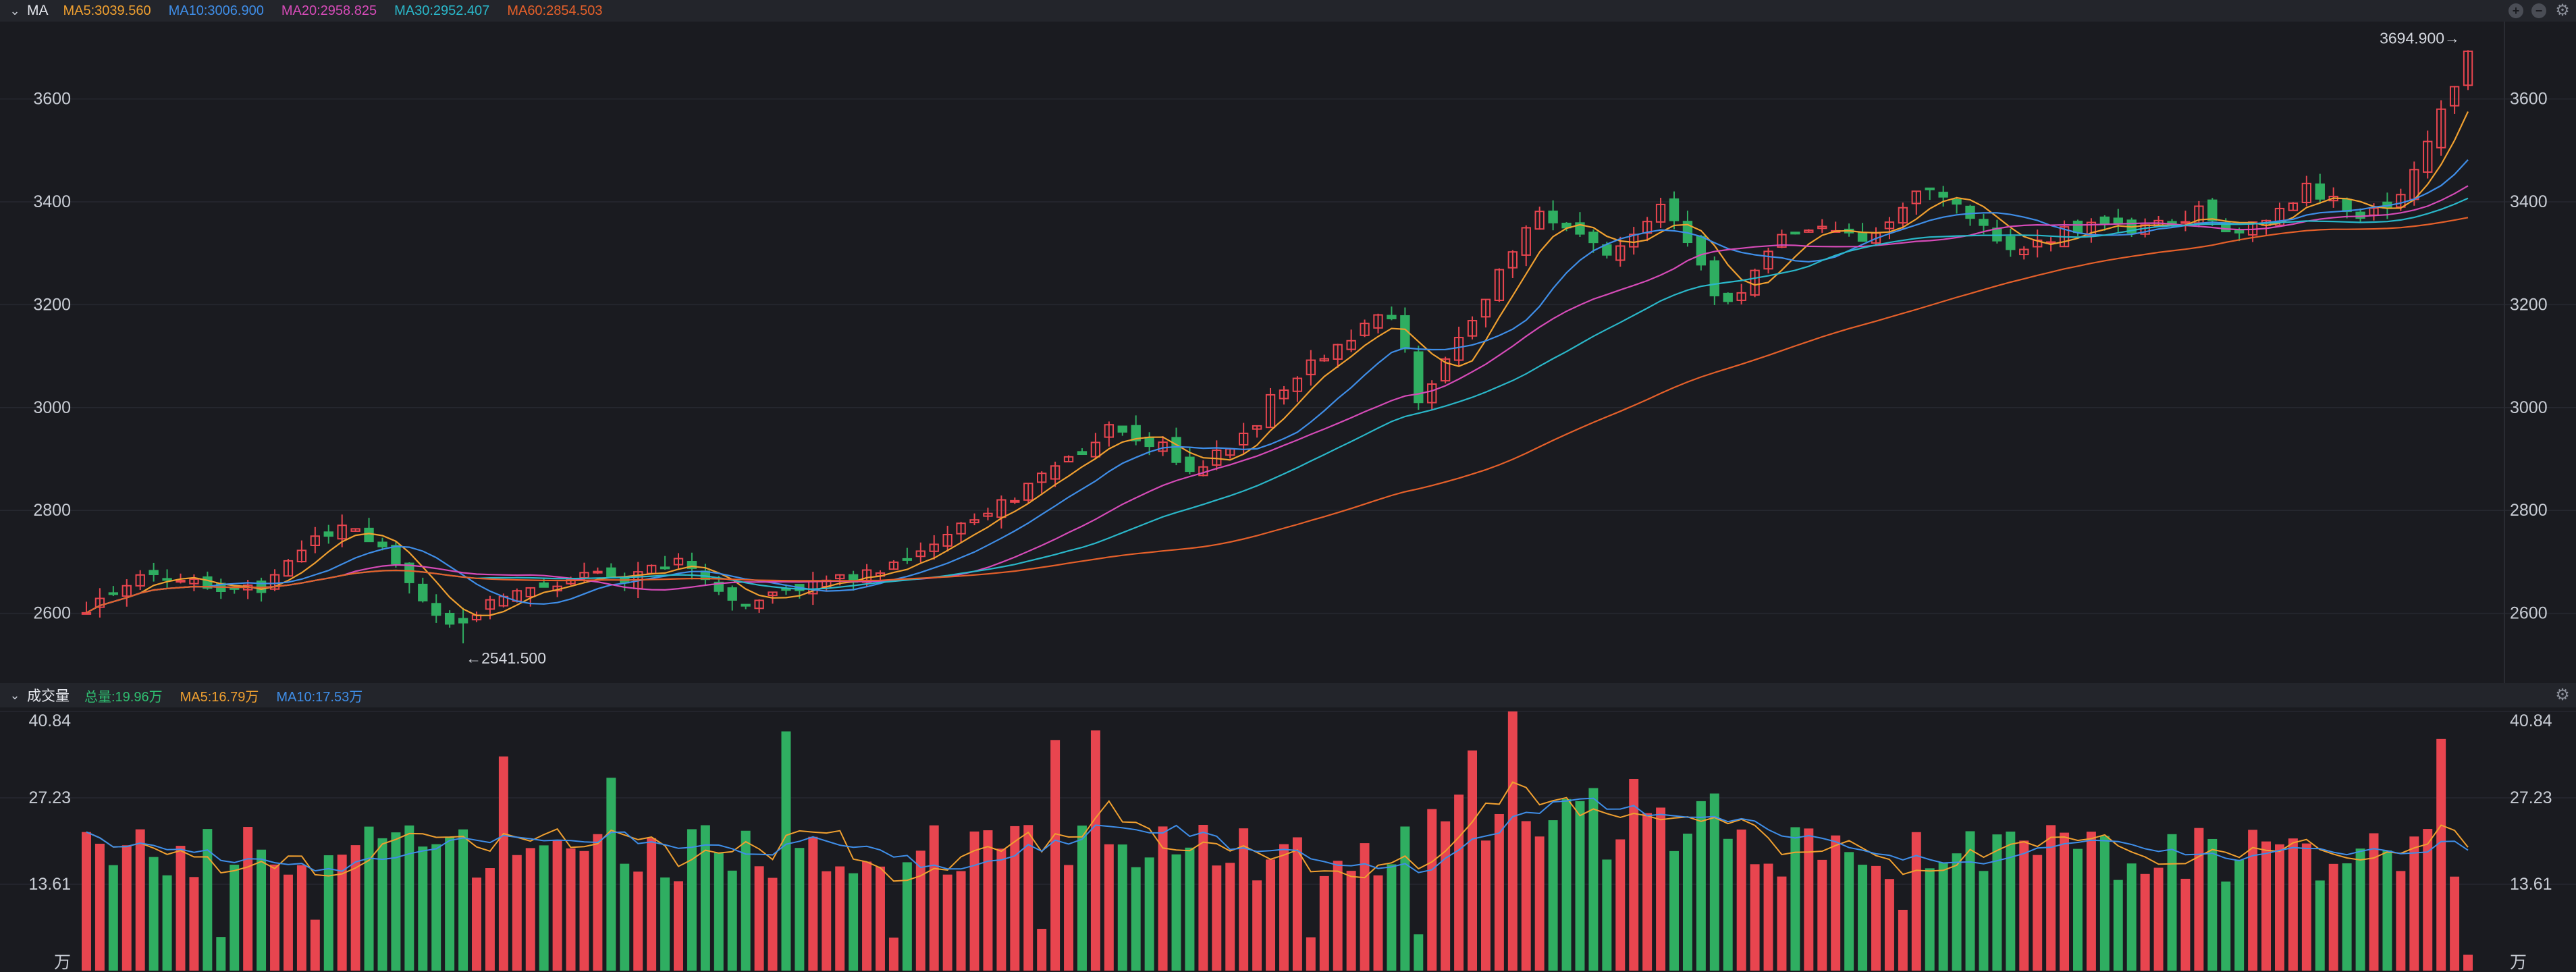 The height and width of the screenshot is (972, 2576). I want to click on indicator-name: MA, so click(38, 10).